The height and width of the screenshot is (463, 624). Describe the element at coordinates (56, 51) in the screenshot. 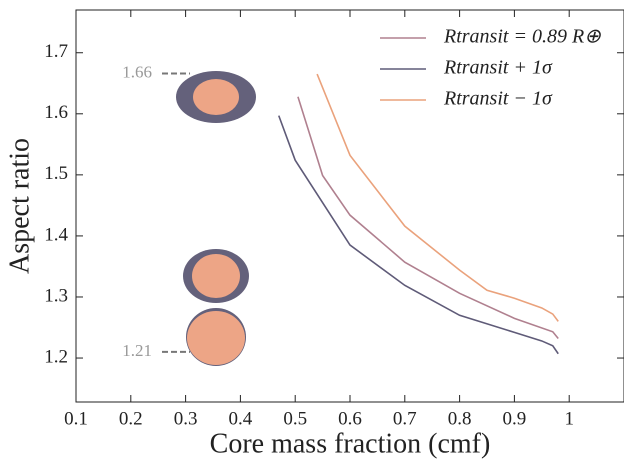

I see `y-tick-label: 1.7` at that location.